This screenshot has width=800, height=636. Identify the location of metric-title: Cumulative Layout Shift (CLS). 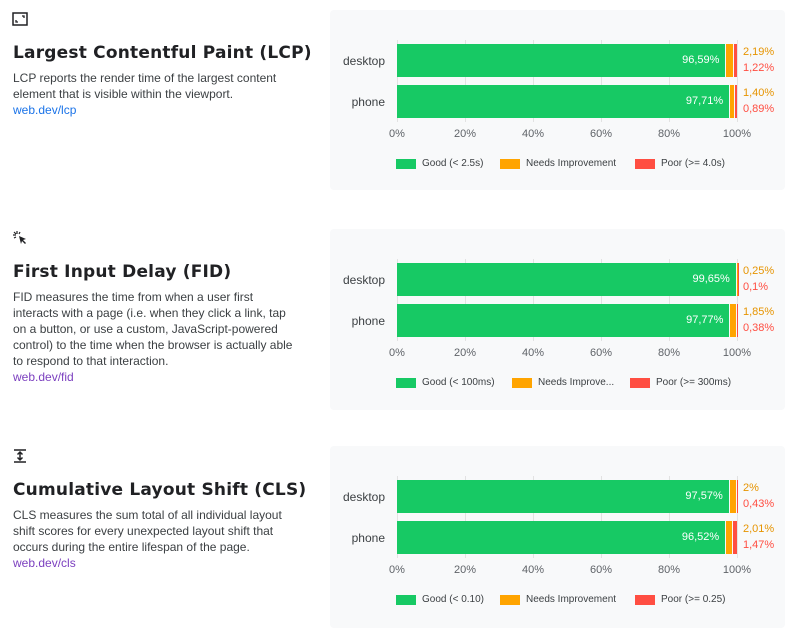
(160, 490).